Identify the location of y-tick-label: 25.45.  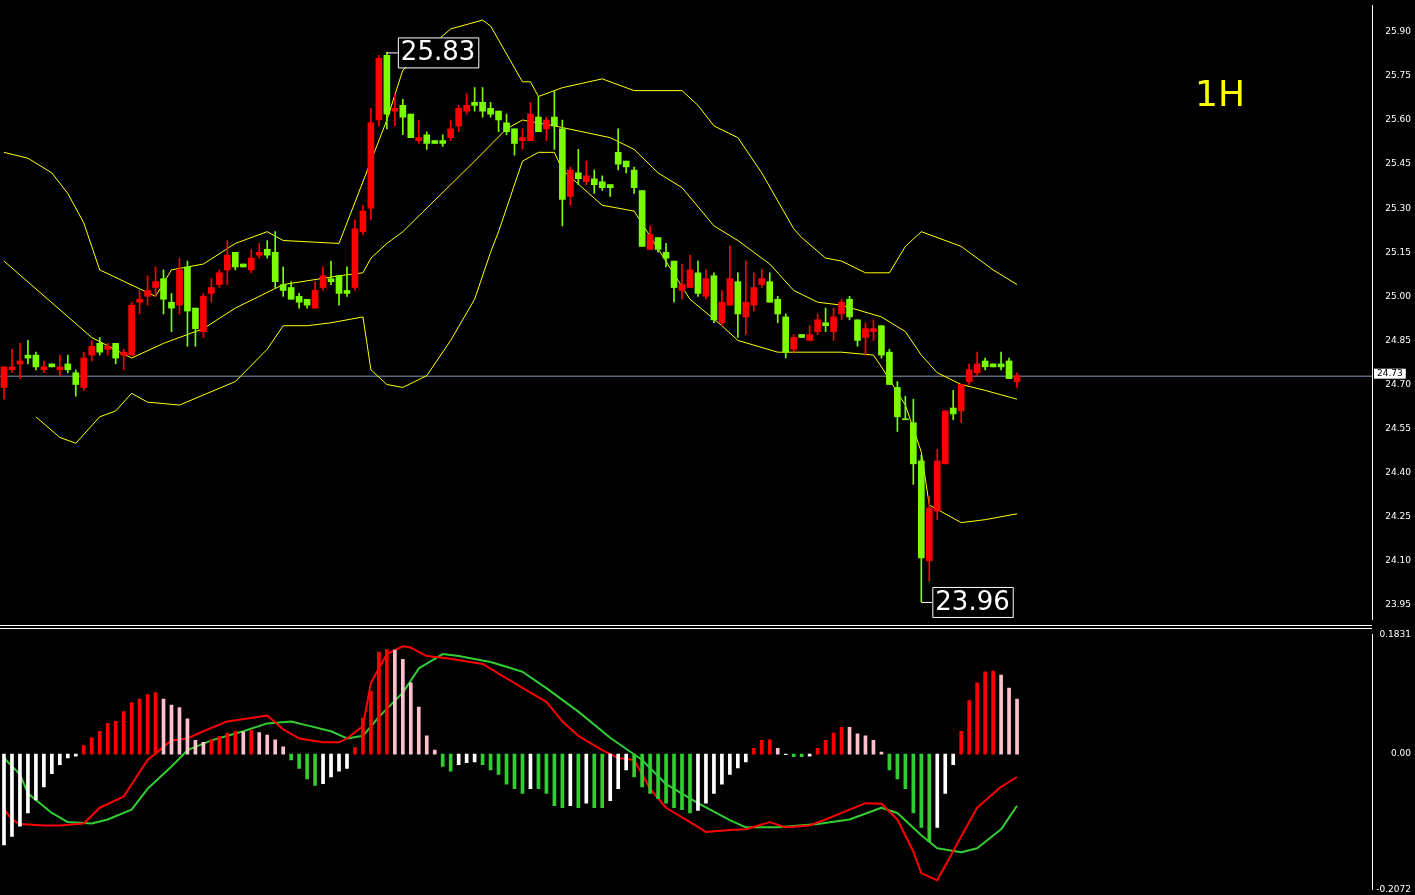
(1398, 163).